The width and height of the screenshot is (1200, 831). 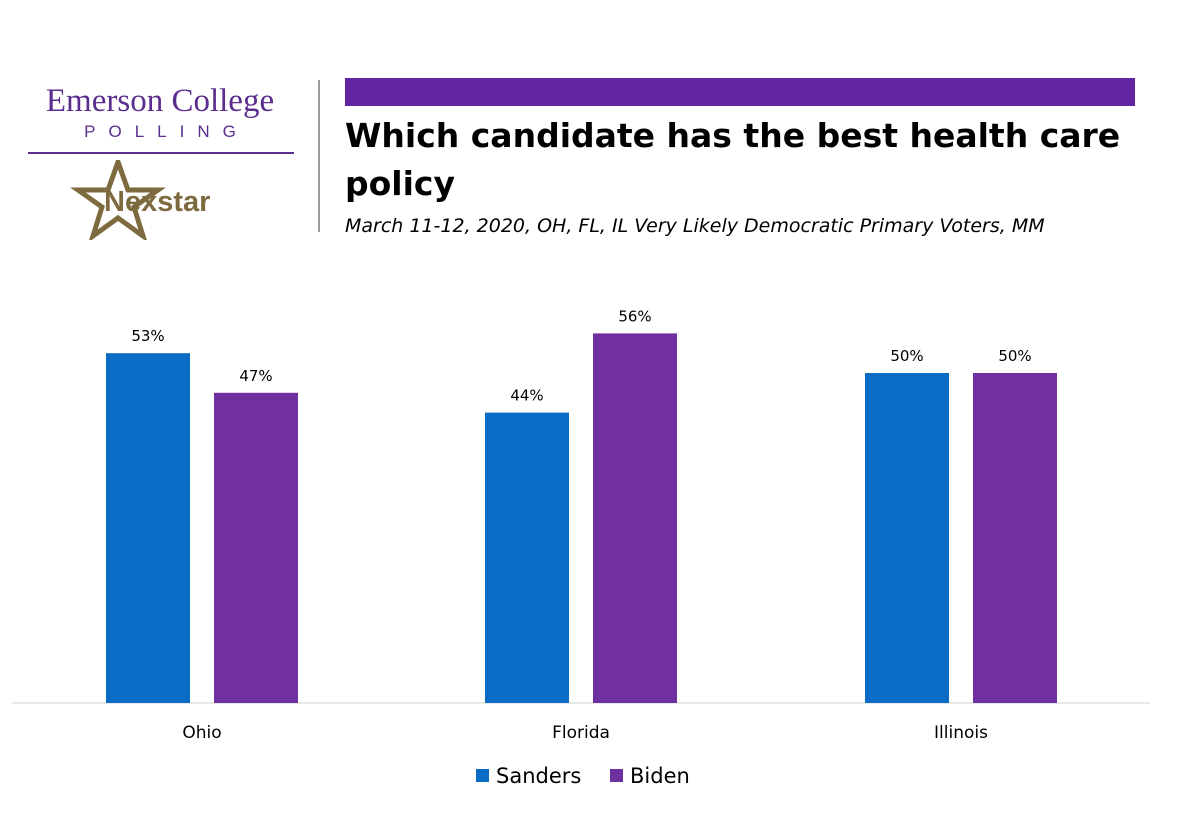 I want to click on legend-label-biden: Biden, so click(x=660, y=776).